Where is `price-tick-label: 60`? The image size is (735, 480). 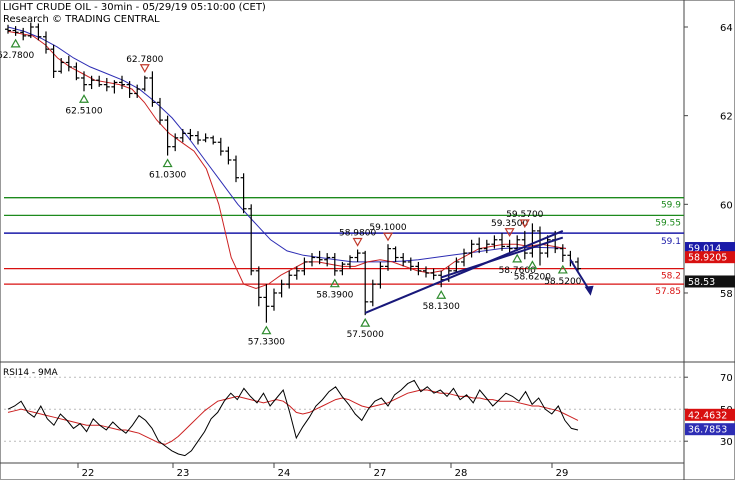 price-tick-label: 60 is located at coordinates (726, 205).